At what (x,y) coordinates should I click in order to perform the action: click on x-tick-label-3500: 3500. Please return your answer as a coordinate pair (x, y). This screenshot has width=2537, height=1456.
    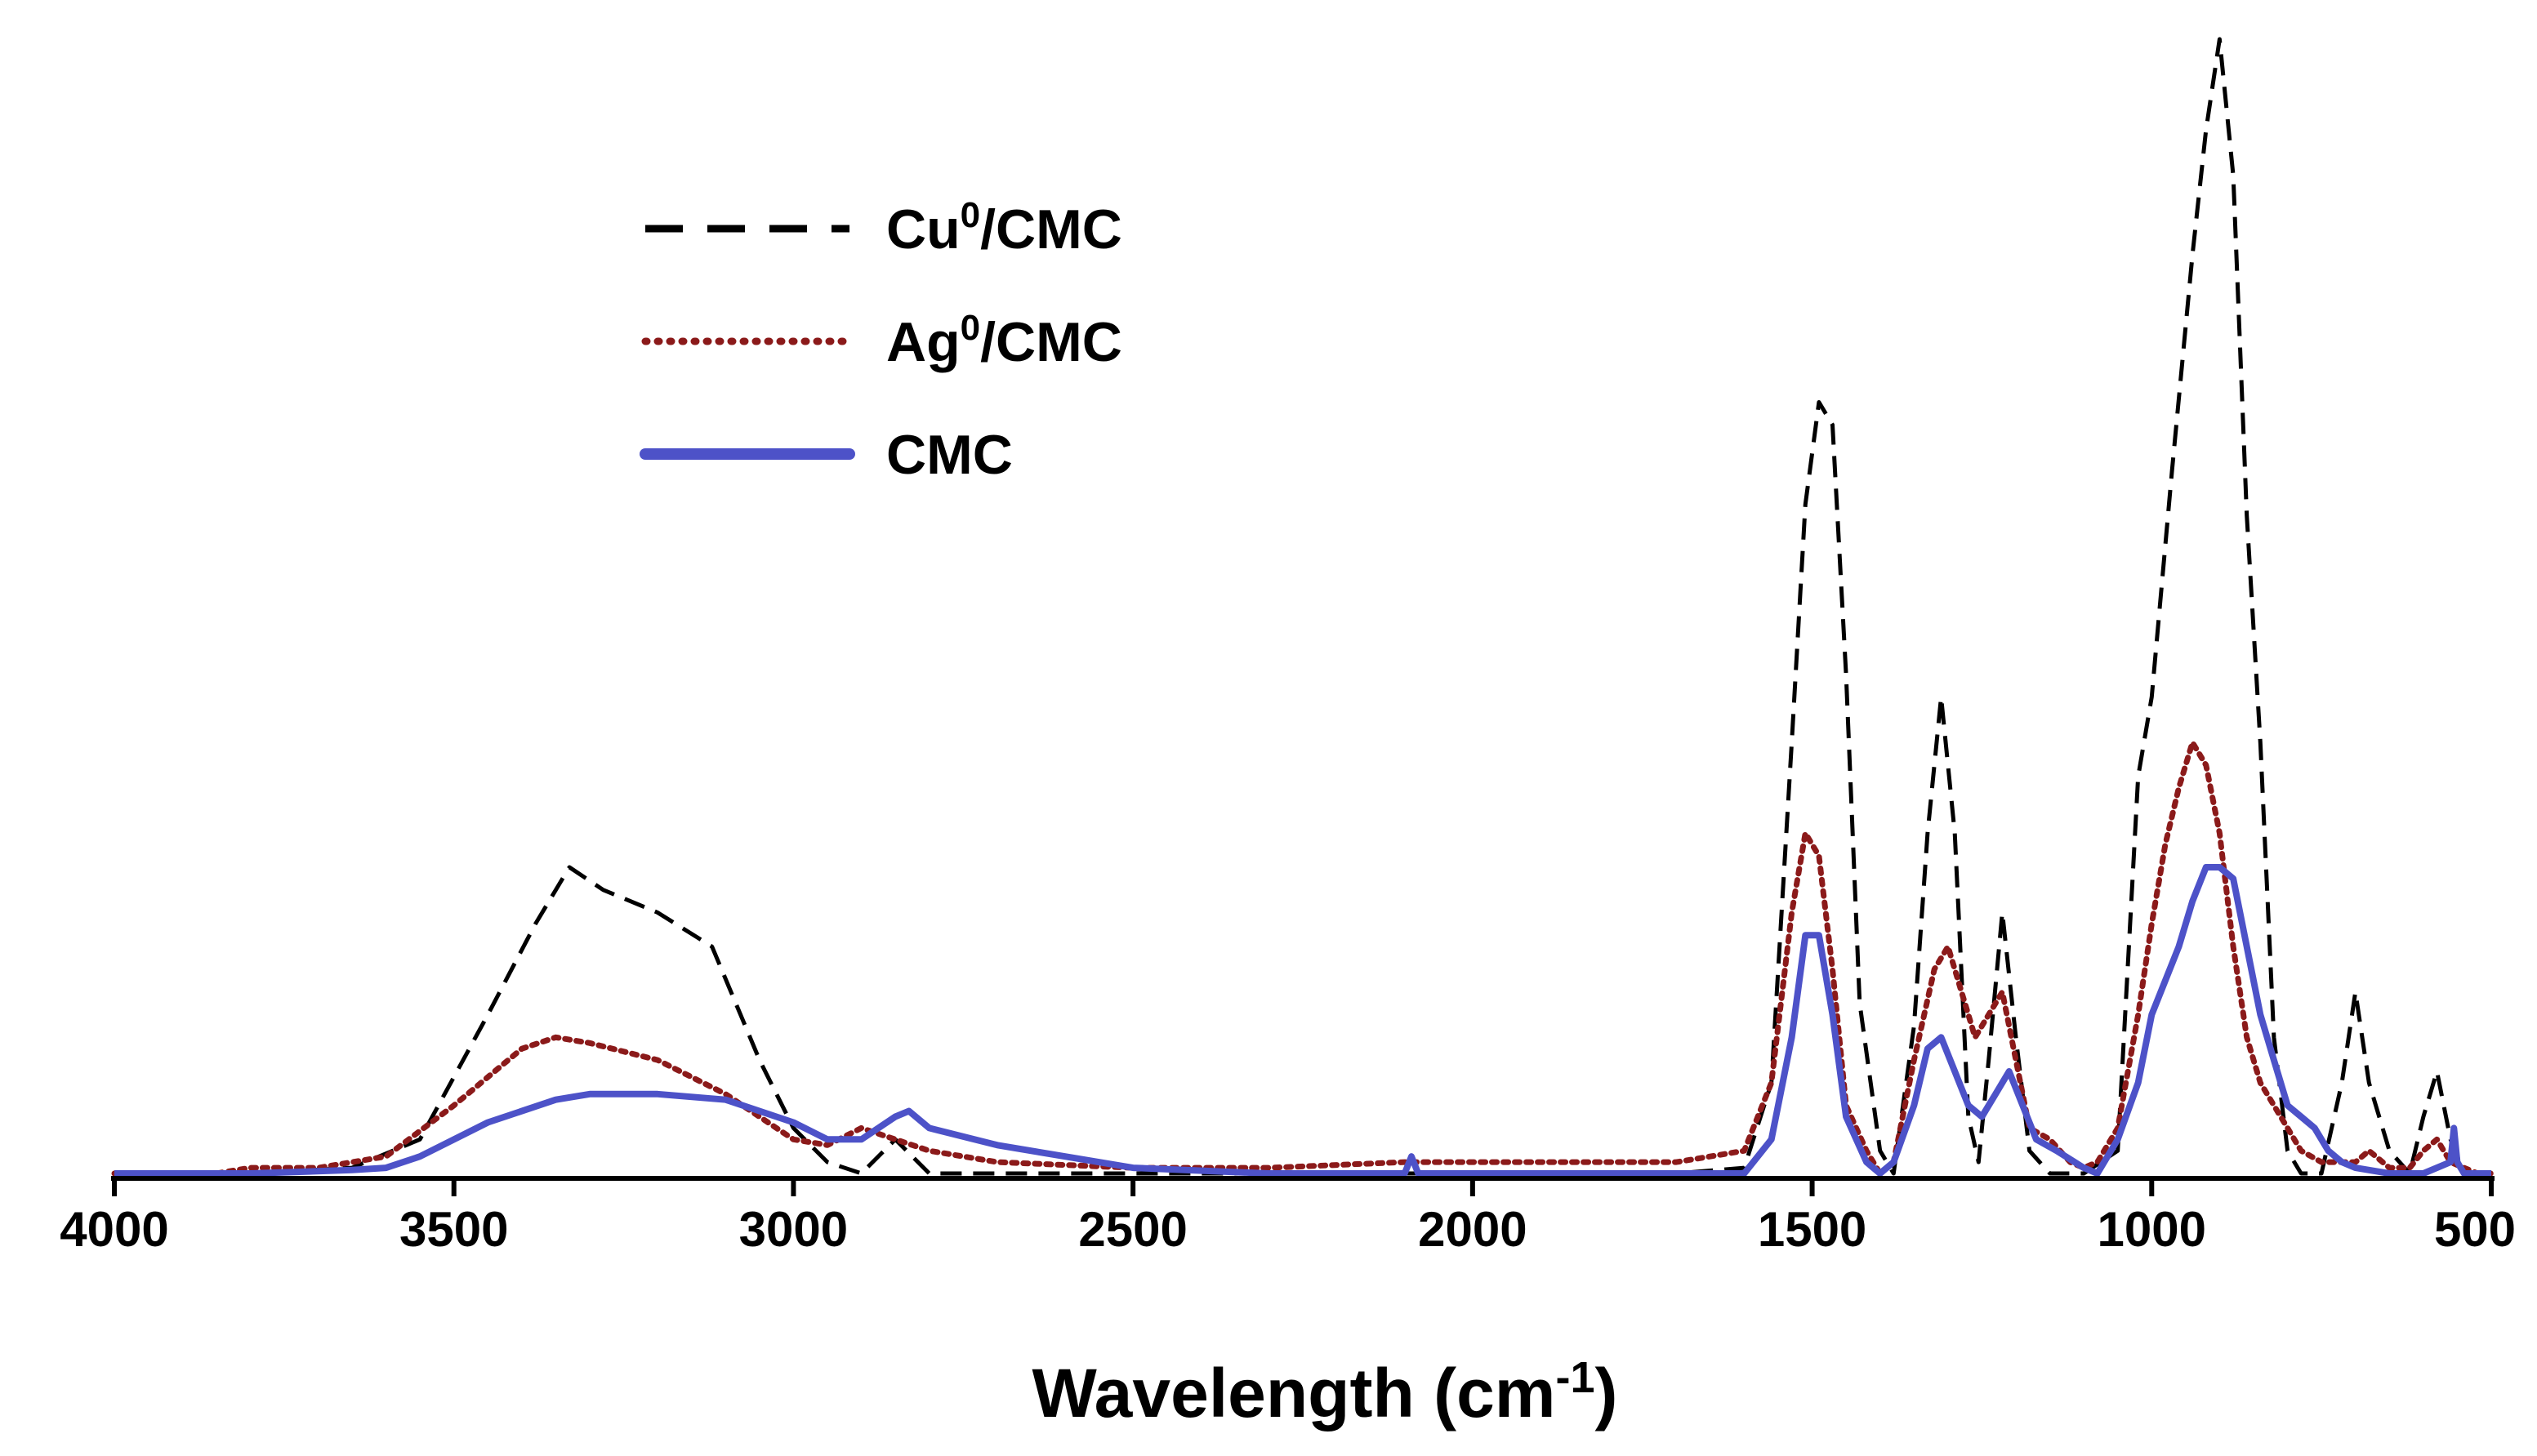
    Looking at the image, I should click on (453, 1230).